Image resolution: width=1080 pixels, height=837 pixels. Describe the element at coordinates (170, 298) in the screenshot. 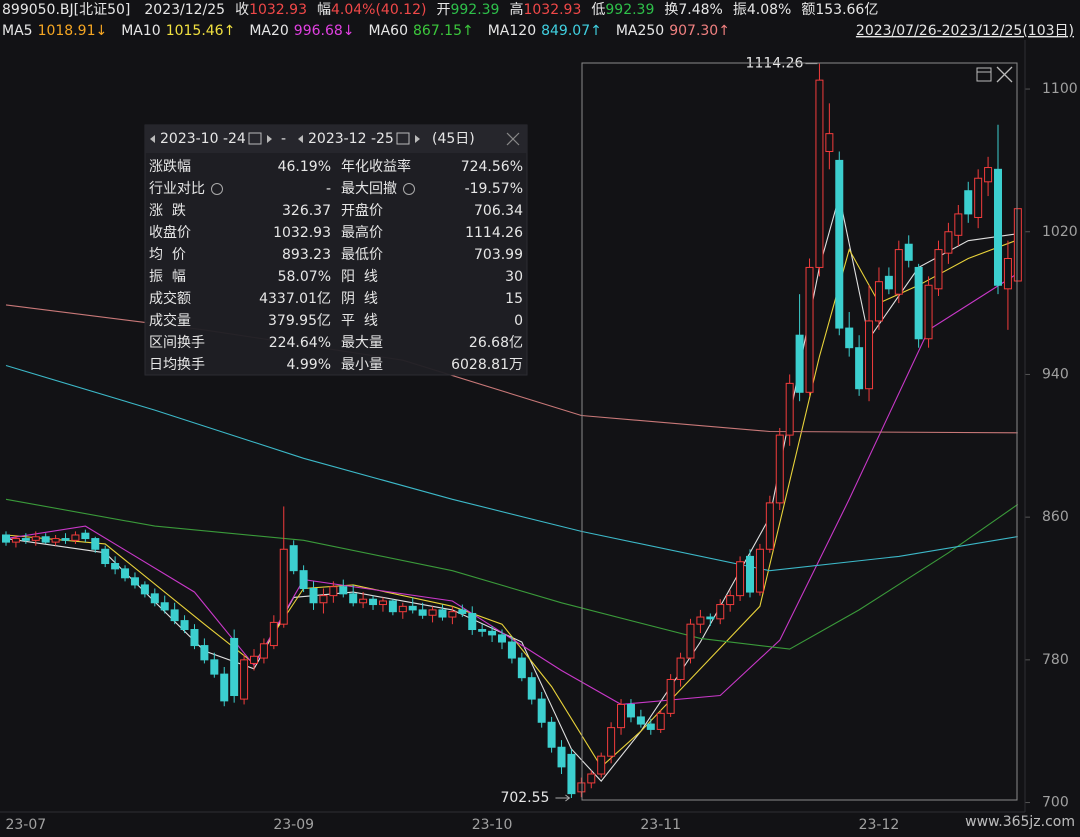

I see `stat-label: 成交额` at that location.